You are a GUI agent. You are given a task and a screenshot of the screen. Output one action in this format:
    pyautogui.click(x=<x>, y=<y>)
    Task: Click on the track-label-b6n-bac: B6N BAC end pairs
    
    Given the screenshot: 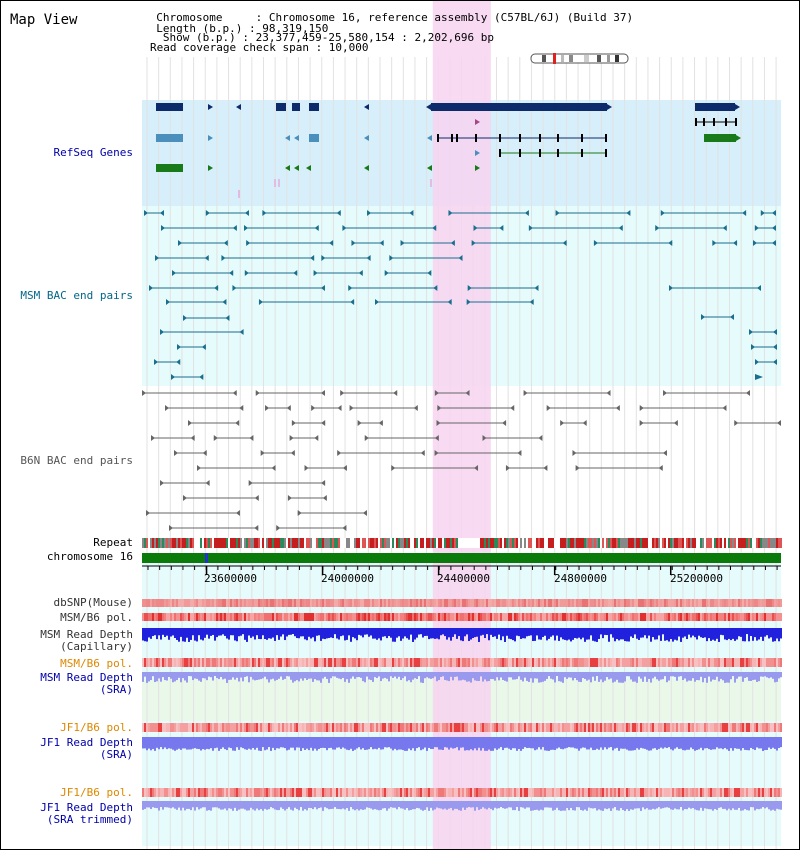 What is the action you would take?
    pyautogui.click(x=76, y=460)
    